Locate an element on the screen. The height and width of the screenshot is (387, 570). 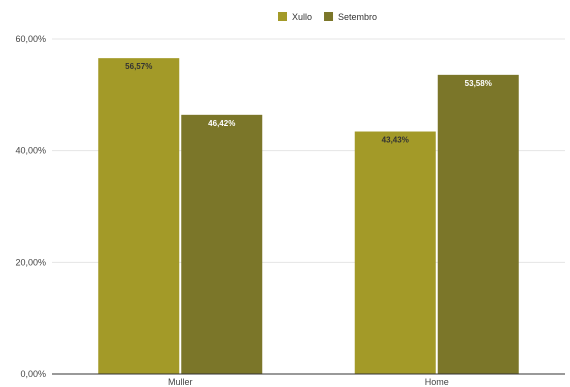
y-tick-label: 20,00% is located at coordinates (30, 262).